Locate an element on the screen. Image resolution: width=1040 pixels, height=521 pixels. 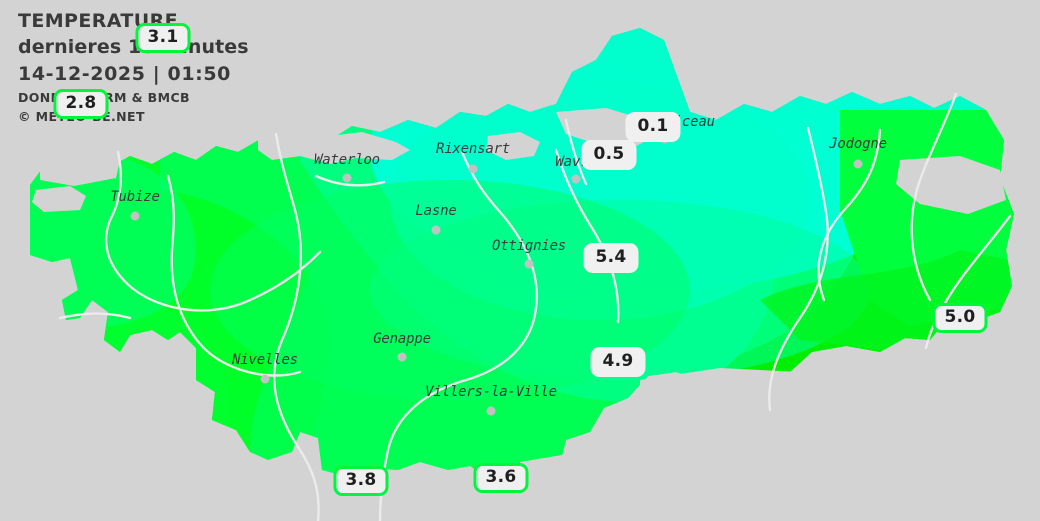
temperature-value-badge: 4.9 is located at coordinates (618, 362).